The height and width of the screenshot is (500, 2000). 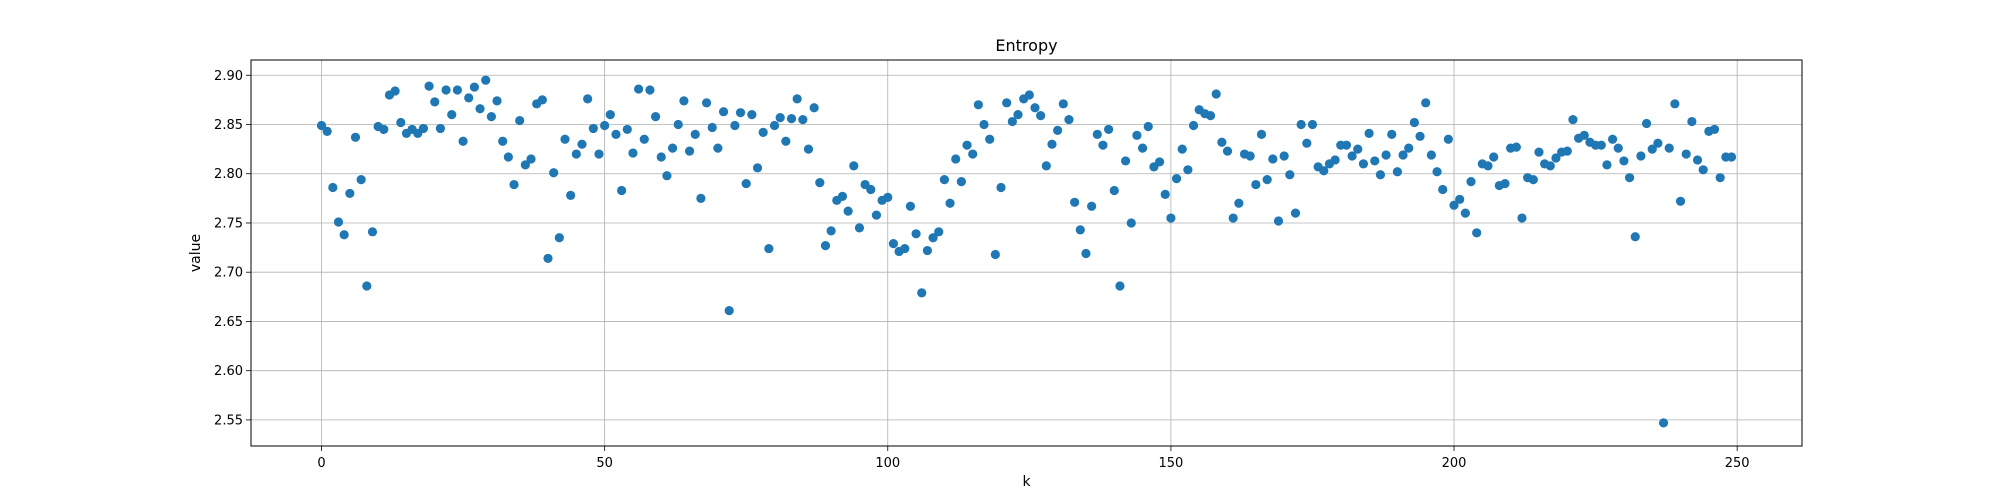 I want to click on x-tick-label: 0, so click(x=321, y=463).